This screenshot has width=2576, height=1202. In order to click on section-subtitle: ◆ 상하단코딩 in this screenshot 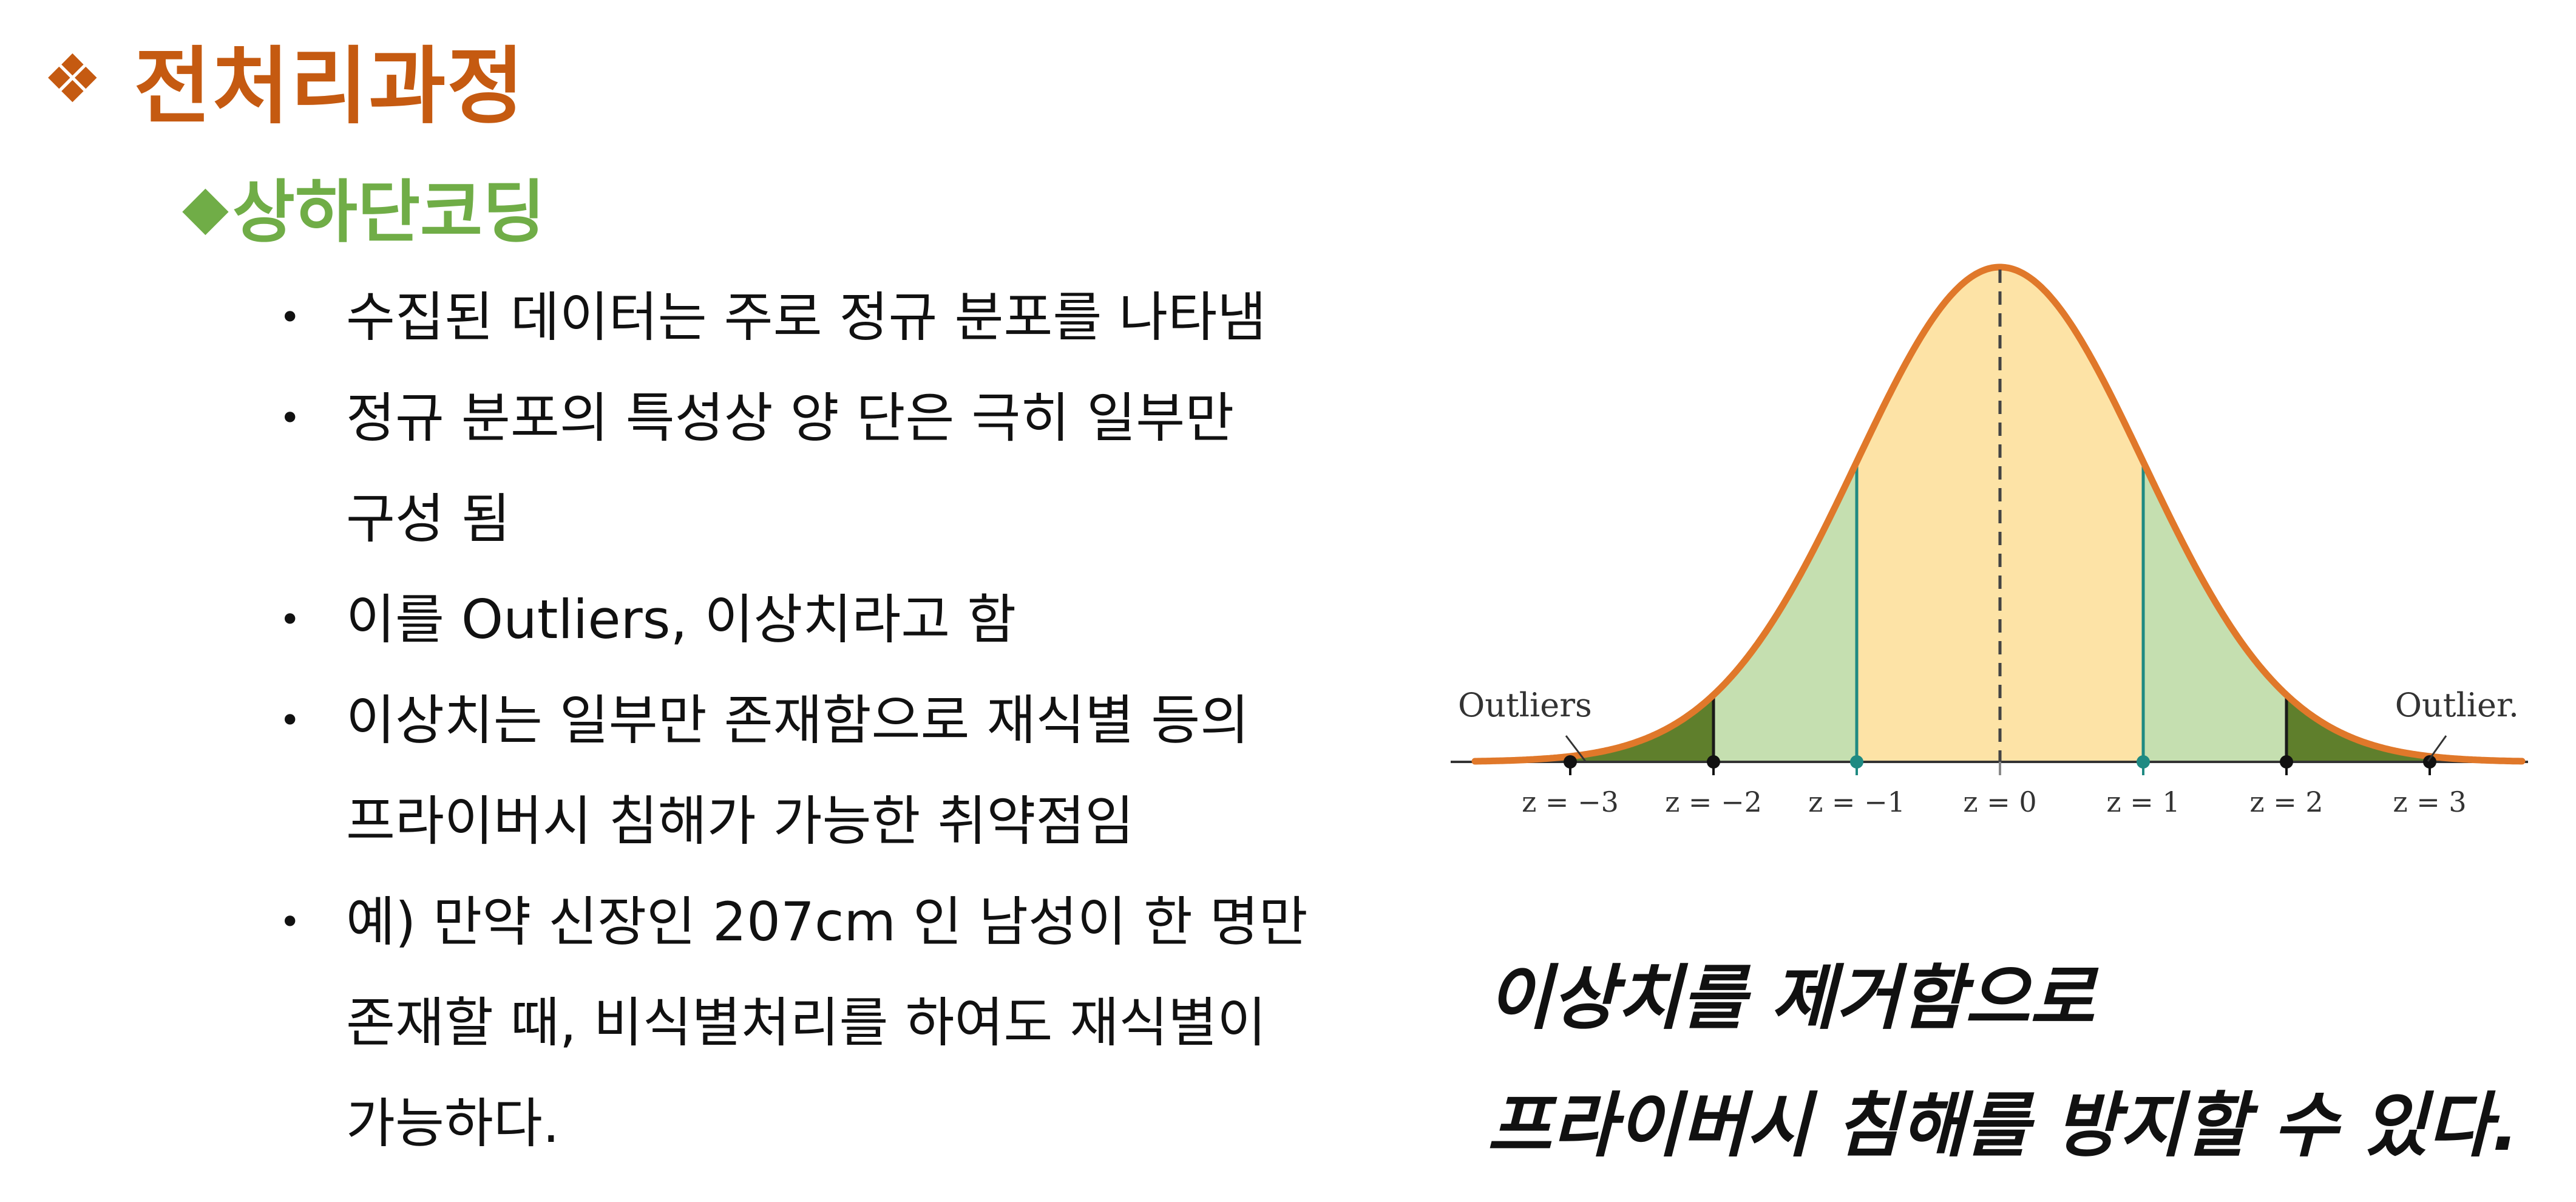, I will do `click(363, 206)`.